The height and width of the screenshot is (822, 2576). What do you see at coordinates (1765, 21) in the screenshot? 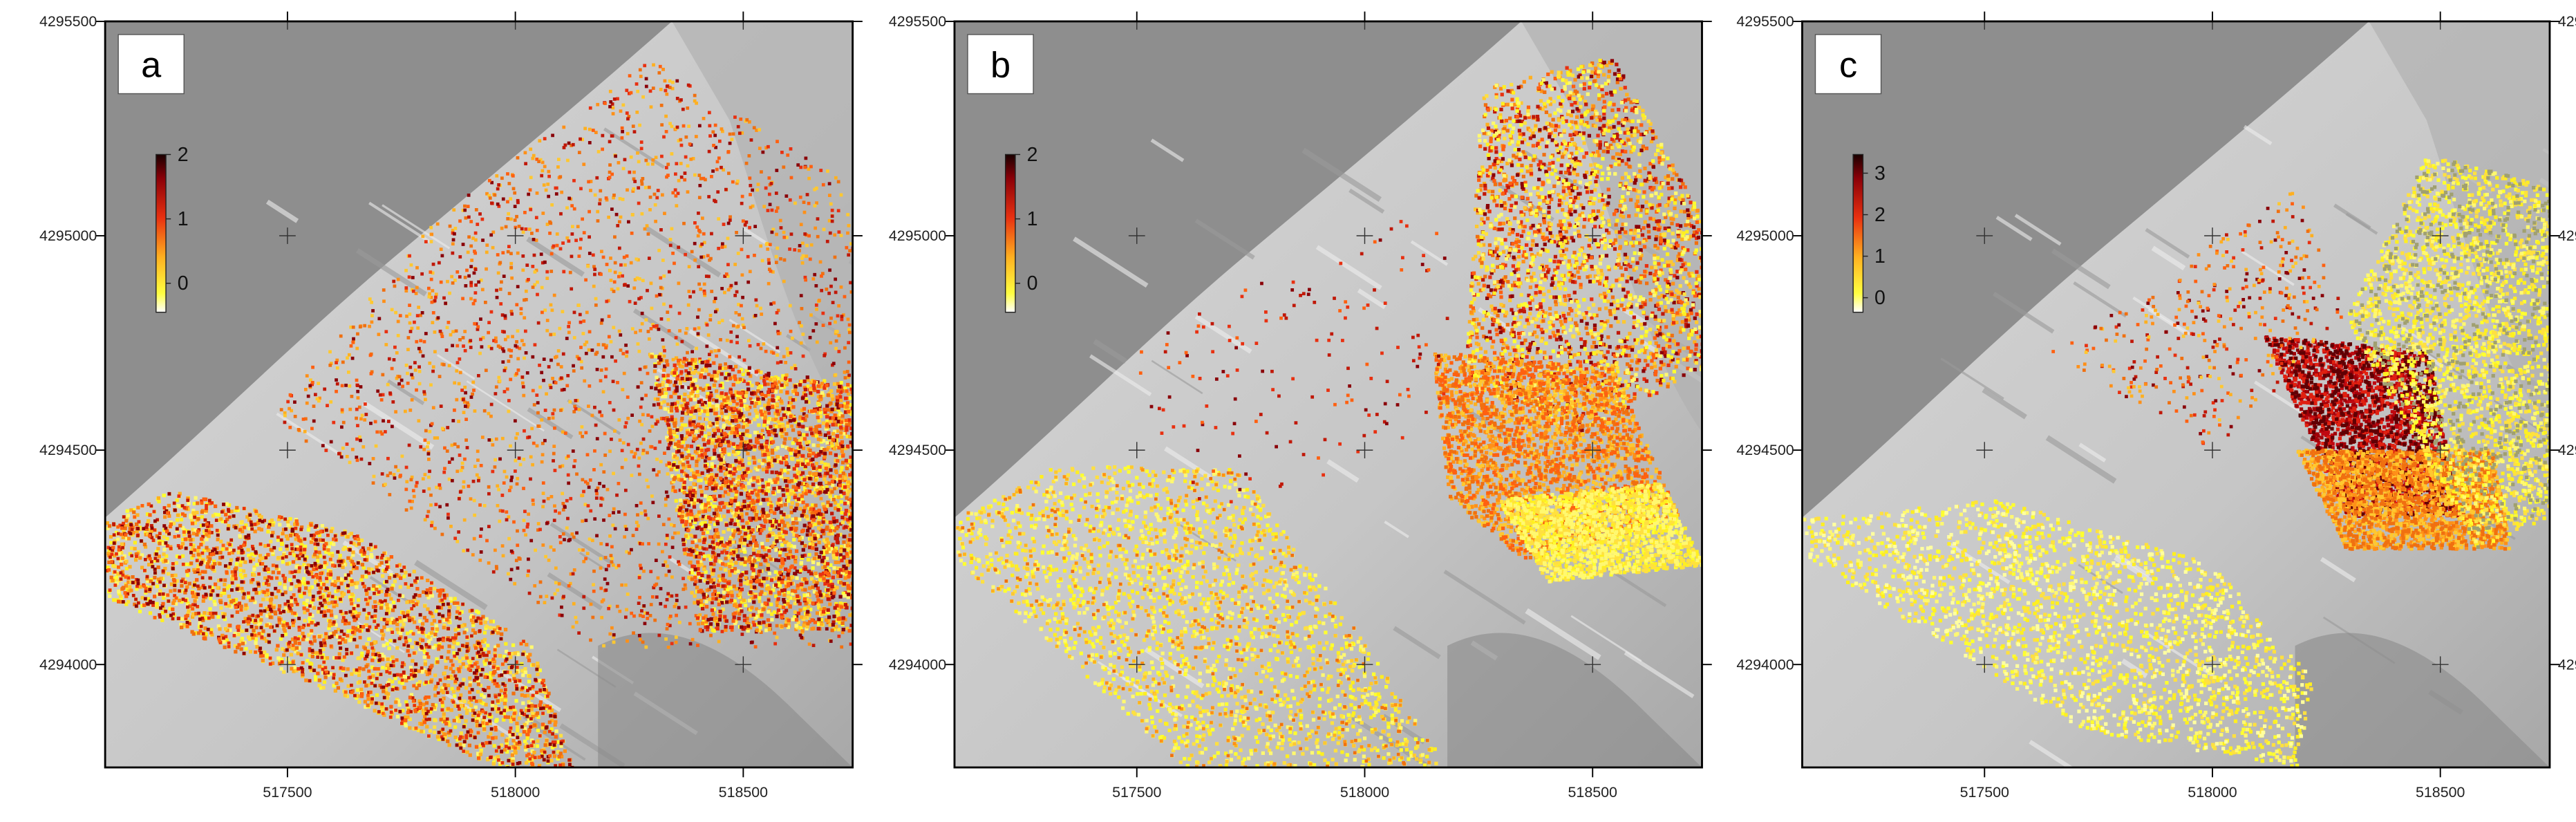
I see `y-tick-label: 4295500` at bounding box center [1765, 21].